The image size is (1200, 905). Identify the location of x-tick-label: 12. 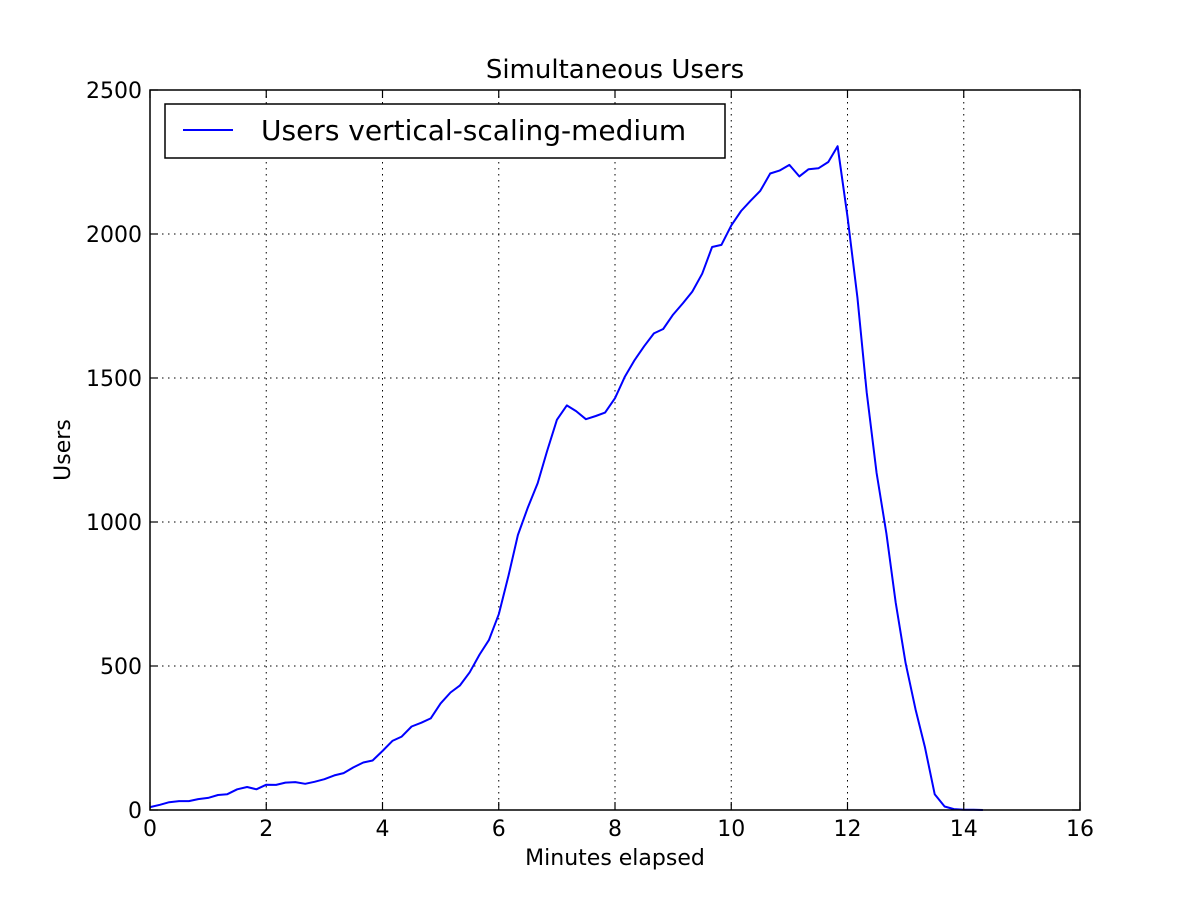
(848, 829).